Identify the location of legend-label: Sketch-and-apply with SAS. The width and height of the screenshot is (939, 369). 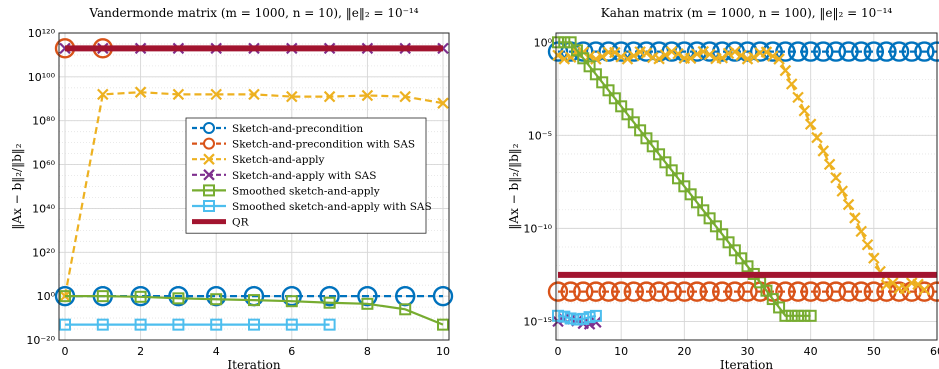
(304, 176).